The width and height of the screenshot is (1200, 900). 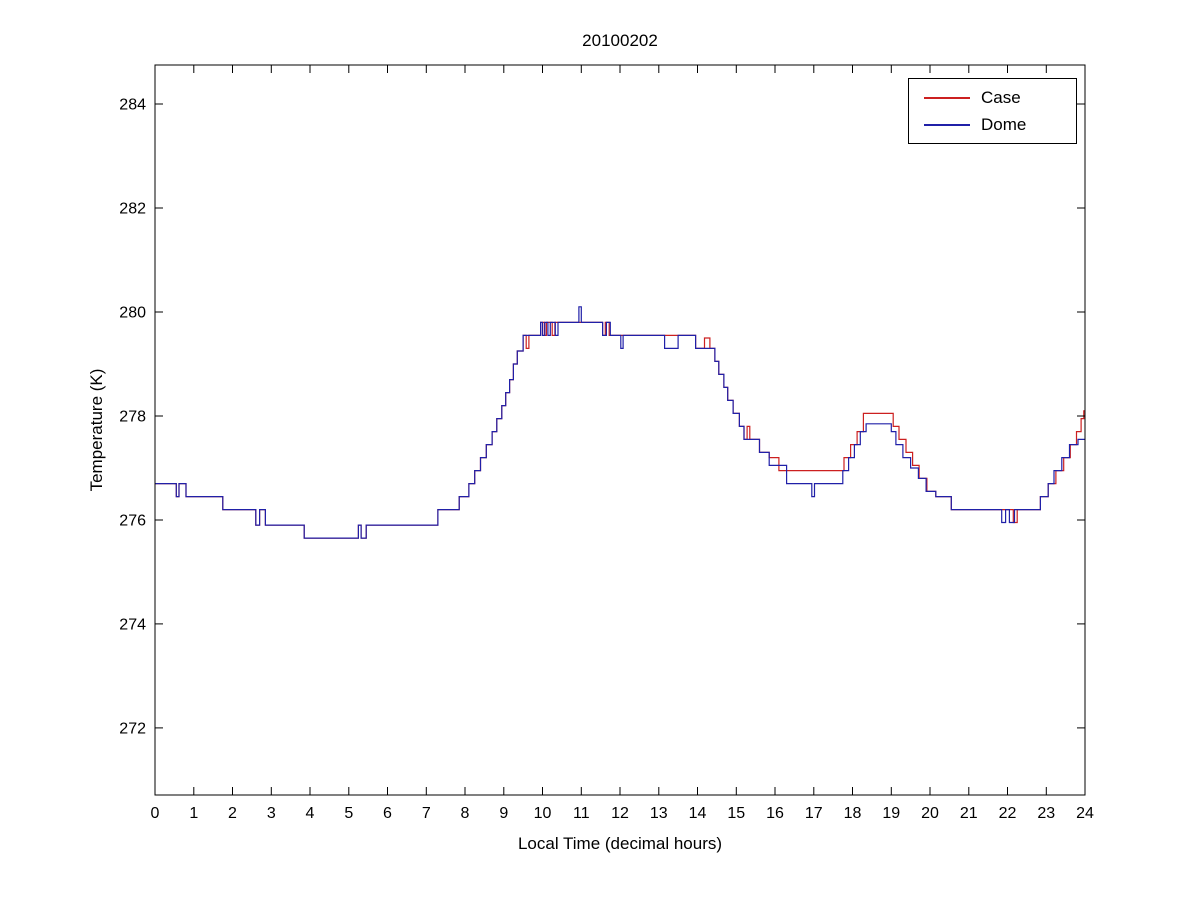 What do you see at coordinates (132, 312) in the screenshot?
I see `svg-text: 280` at bounding box center [132, 312].